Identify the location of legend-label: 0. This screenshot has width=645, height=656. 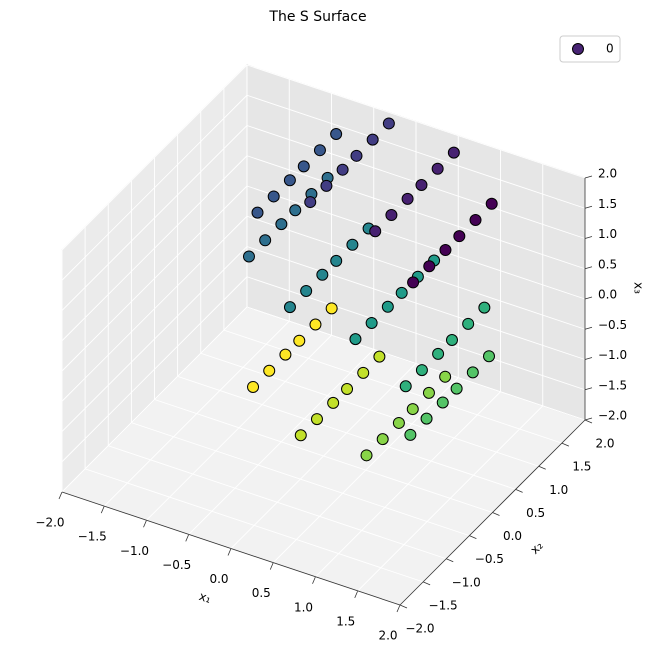
(610, 49).